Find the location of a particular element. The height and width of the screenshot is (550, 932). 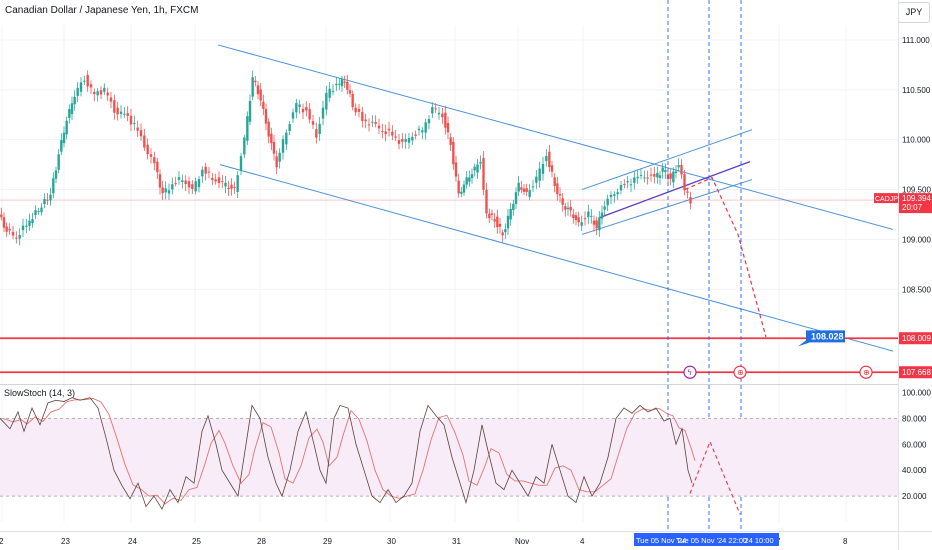

chart-title: Canadian Dollar / Japanese Yen, 1h, FXCM is located at coordinates (102, 10).